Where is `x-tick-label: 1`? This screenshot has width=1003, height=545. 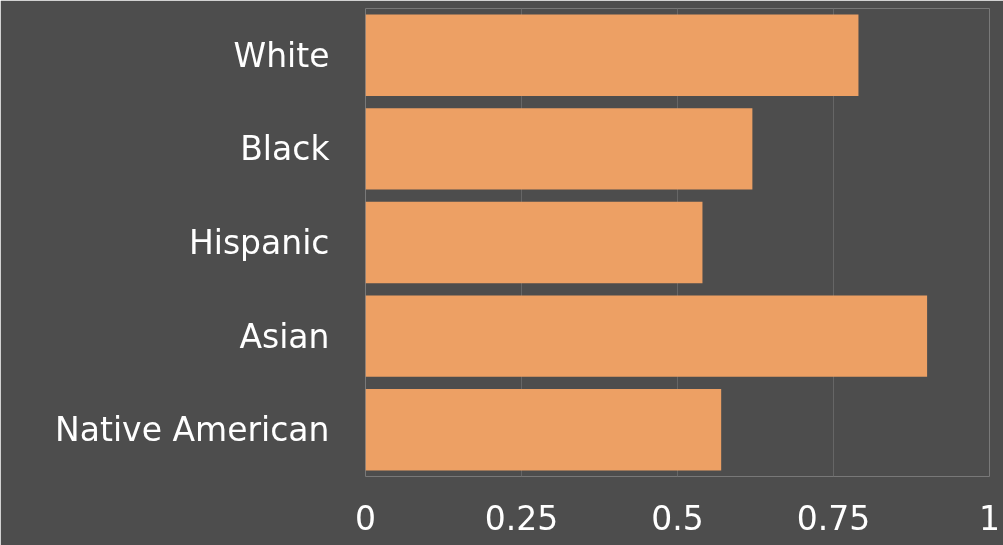
x-tick-label: 1 is located at coordinates (989, 518).